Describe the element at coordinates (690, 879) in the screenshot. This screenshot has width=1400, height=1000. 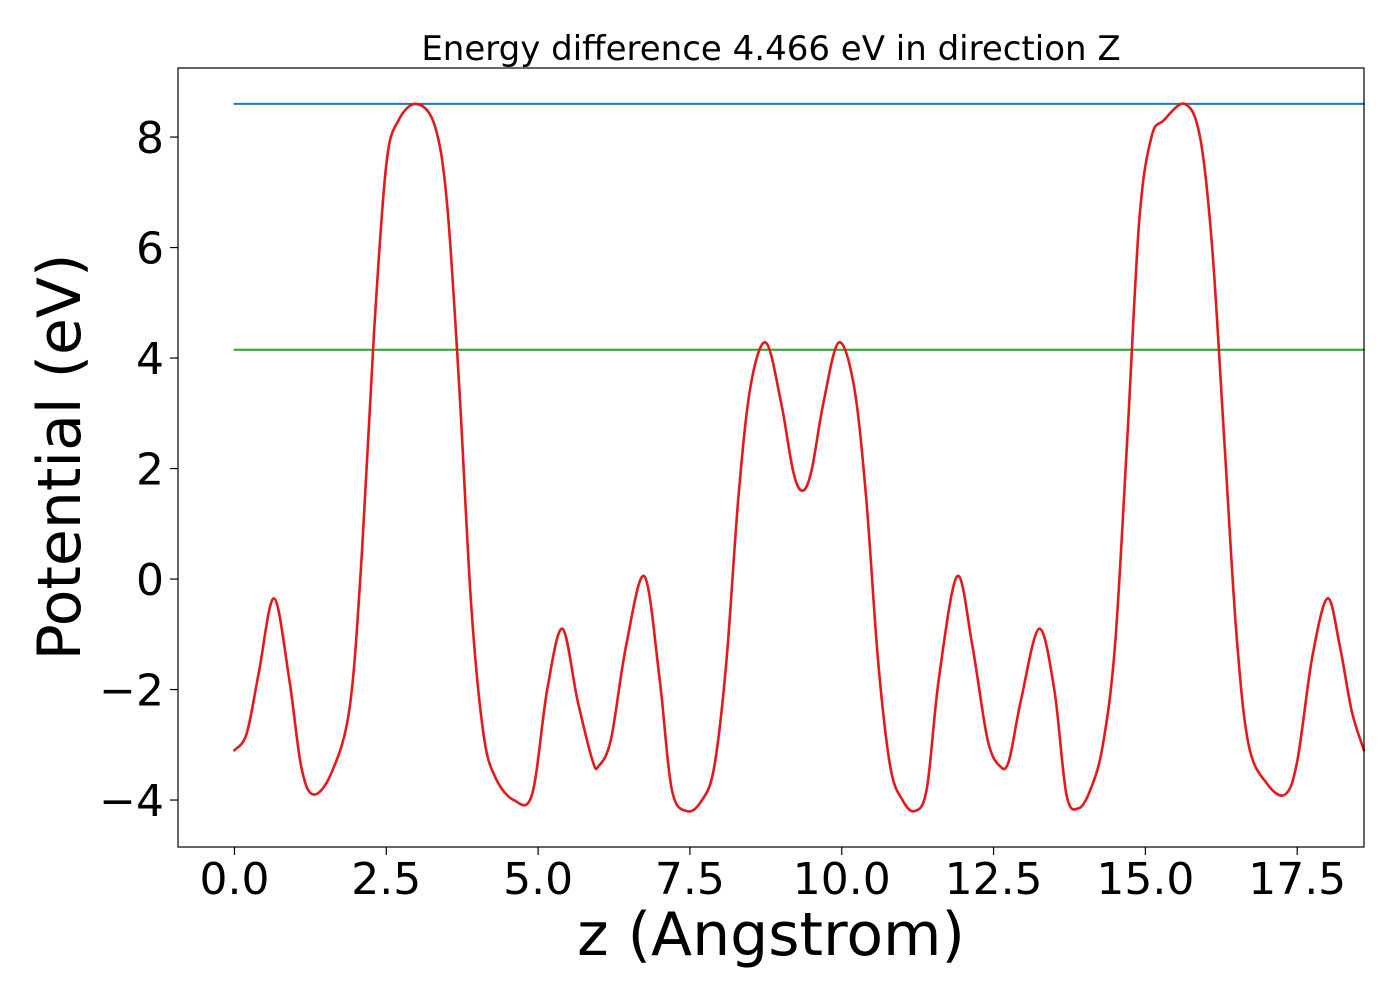
I see `x-tick-label: 7.5` at that location.